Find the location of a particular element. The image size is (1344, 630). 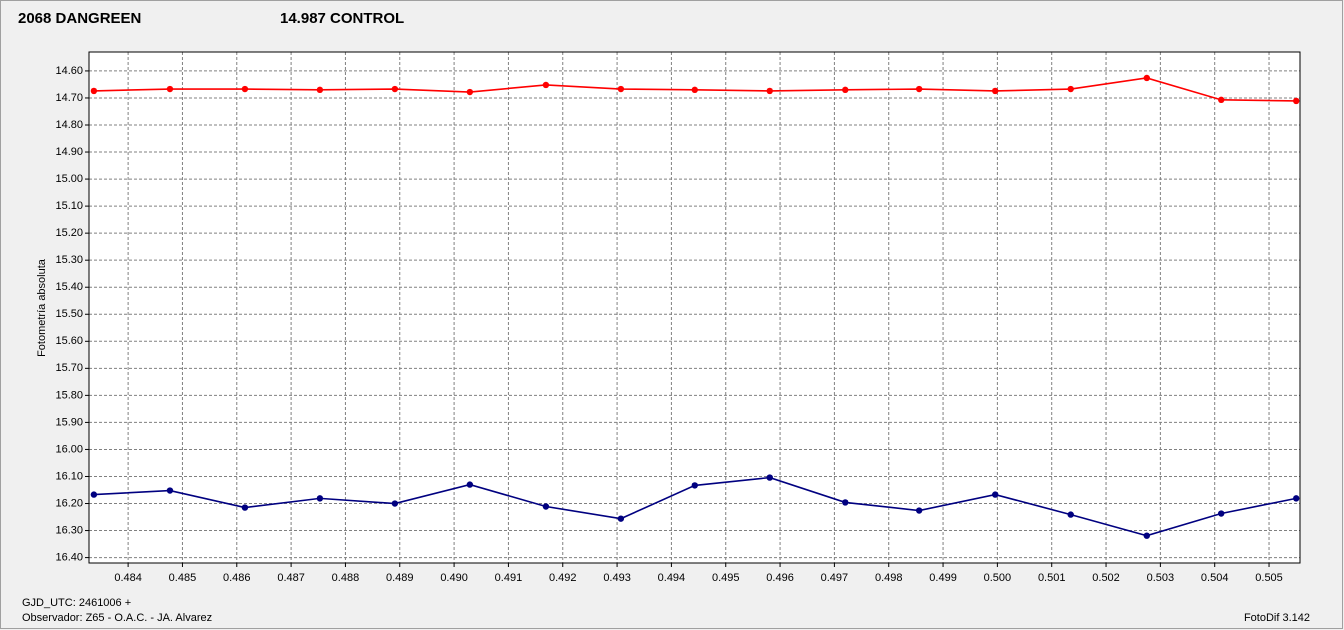

footer-version: FotoDif 3.142 is located at coordinates (1277, 618).